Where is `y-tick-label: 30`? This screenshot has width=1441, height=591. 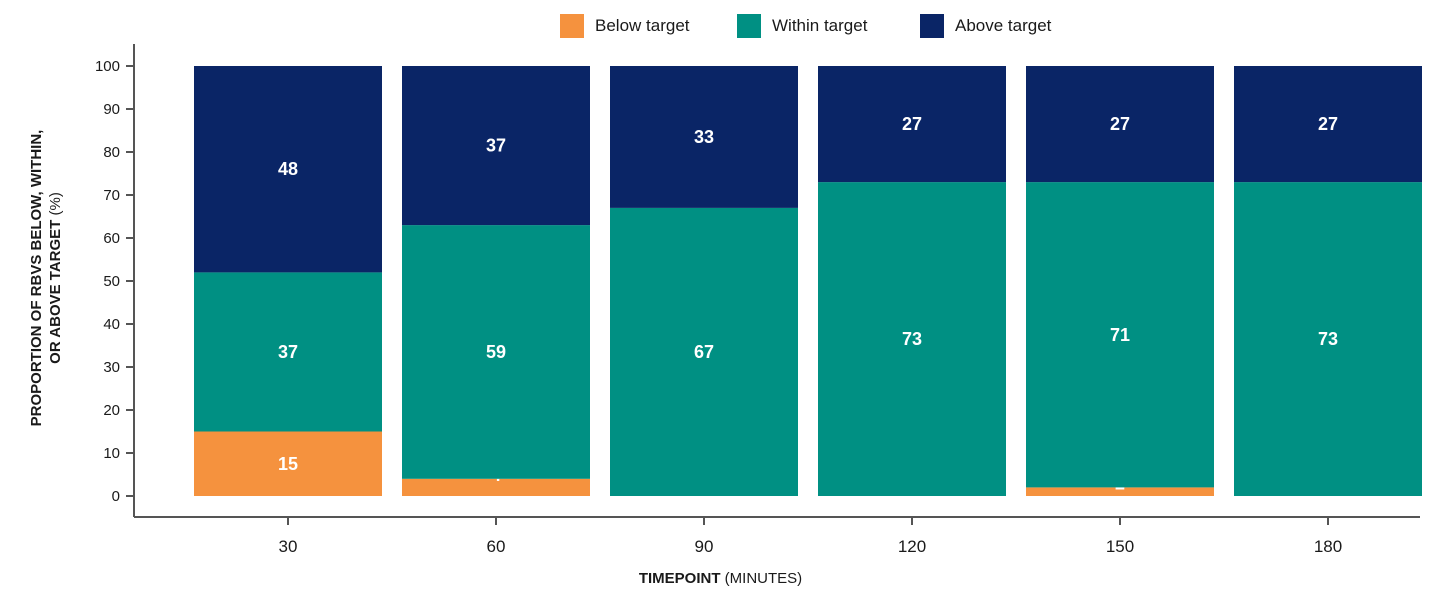
y-tick-label: 30 is located at coordinates (111, 367).